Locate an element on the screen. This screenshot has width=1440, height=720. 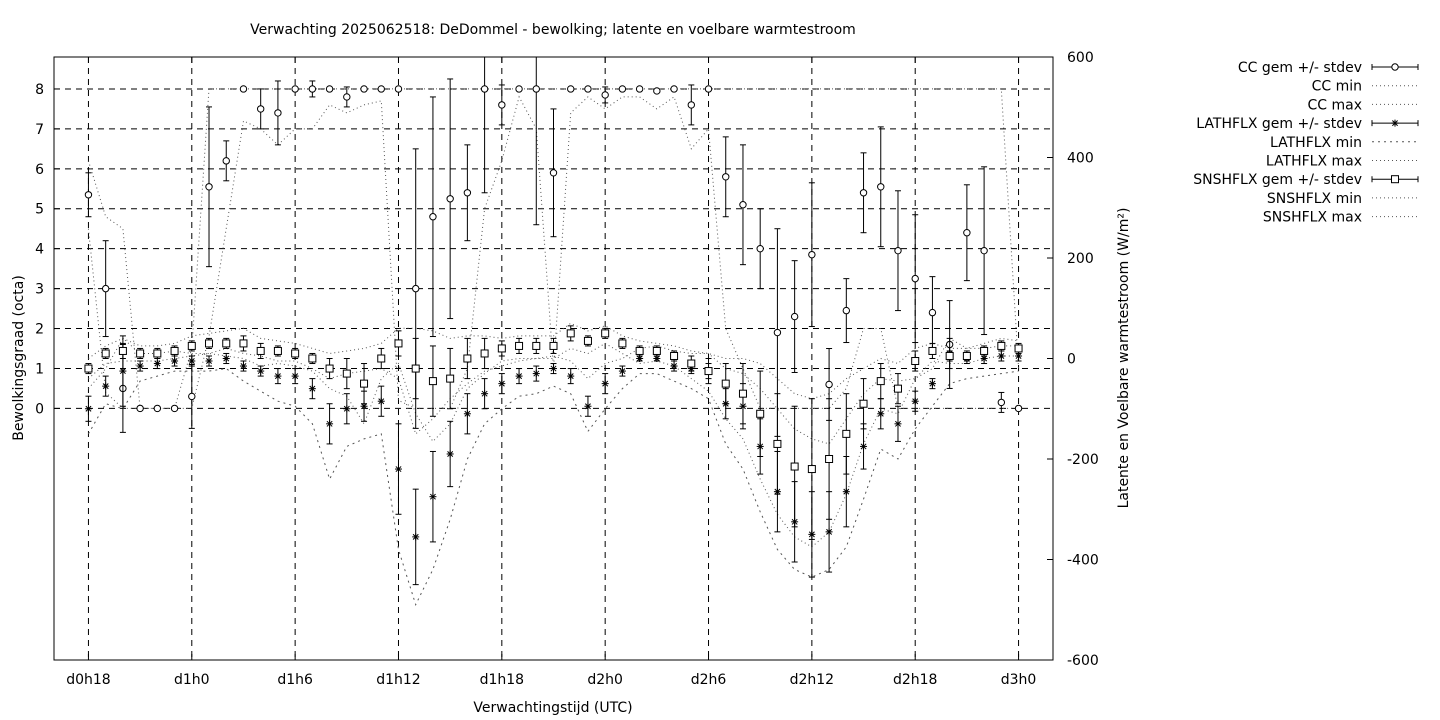
legend-entry: LATHFLX min is located at coordinates (1344, 143).